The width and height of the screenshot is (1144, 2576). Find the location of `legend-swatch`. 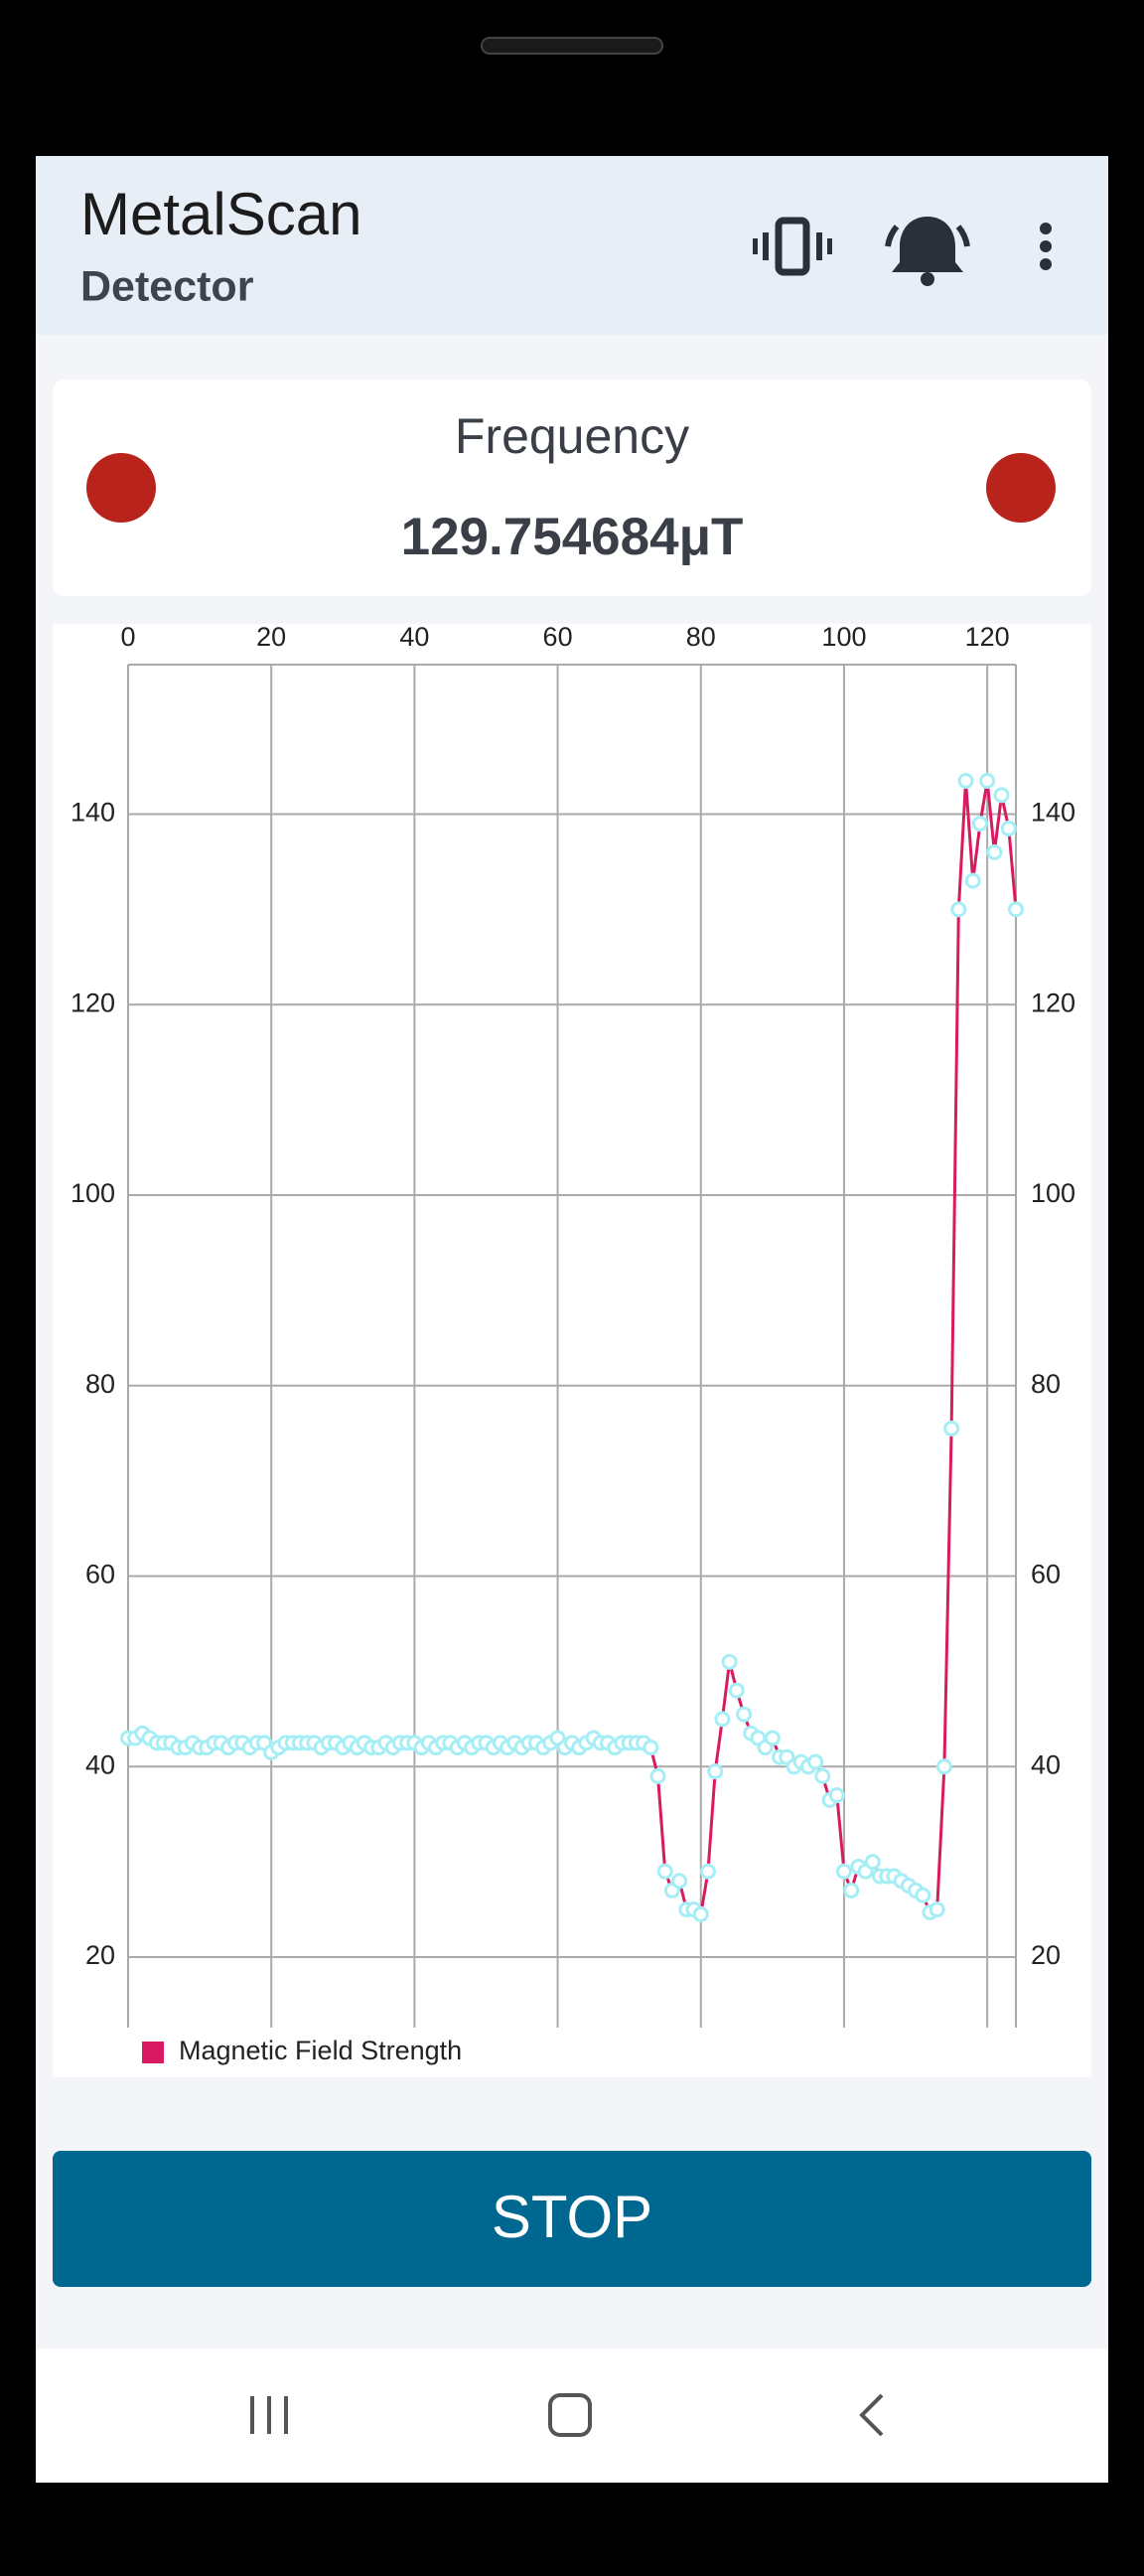

legend-swatch is located at coordinates (153, 2053).